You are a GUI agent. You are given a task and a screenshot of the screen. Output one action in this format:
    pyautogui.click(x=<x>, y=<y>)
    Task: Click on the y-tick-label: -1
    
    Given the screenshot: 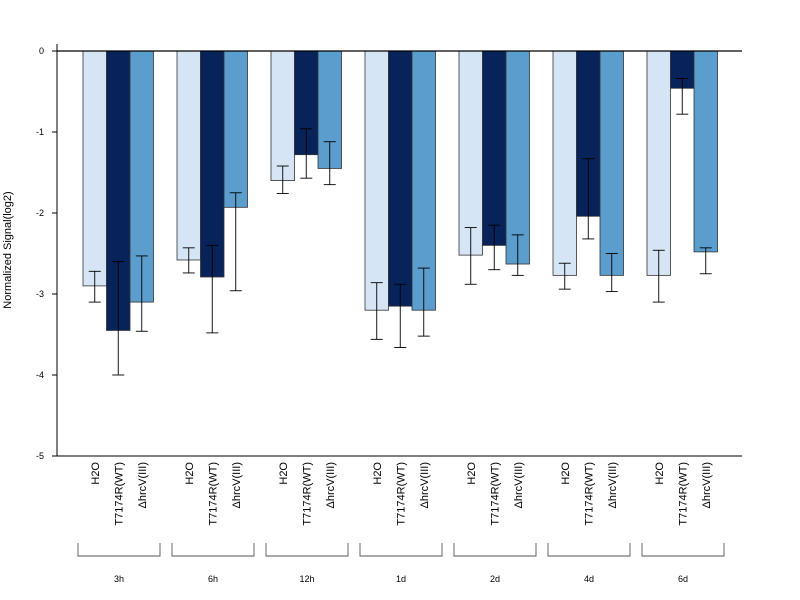 What is the action you would take?
    pyautogui.click(x=40, y=132)
    